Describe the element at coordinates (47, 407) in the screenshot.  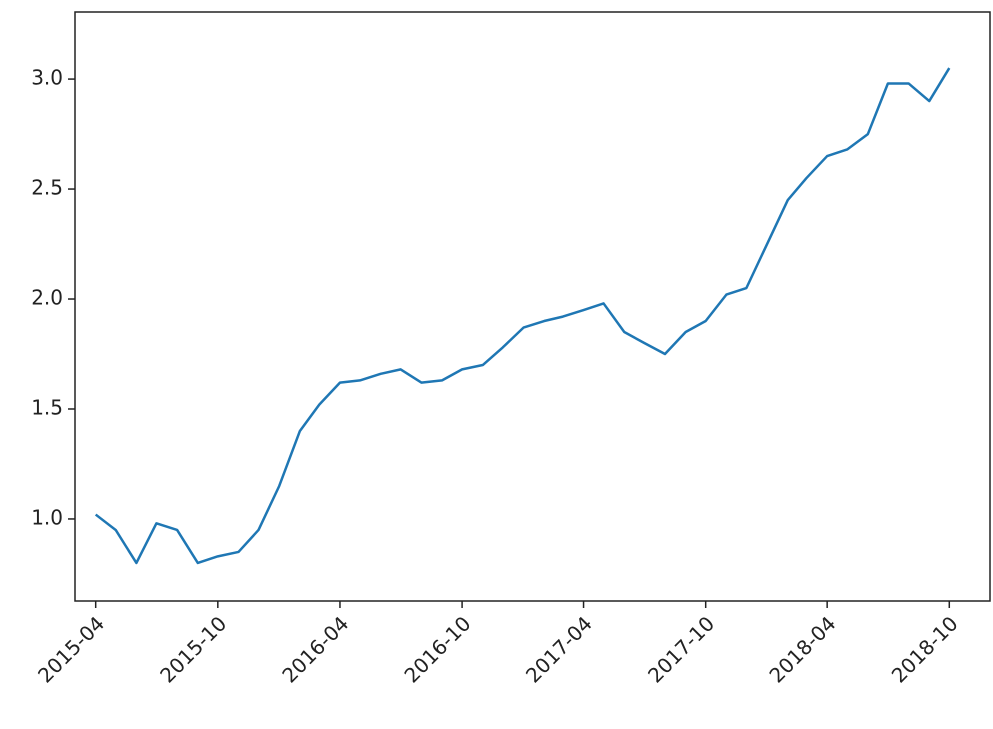
I see `y-tick-label: 1.5` at that location.